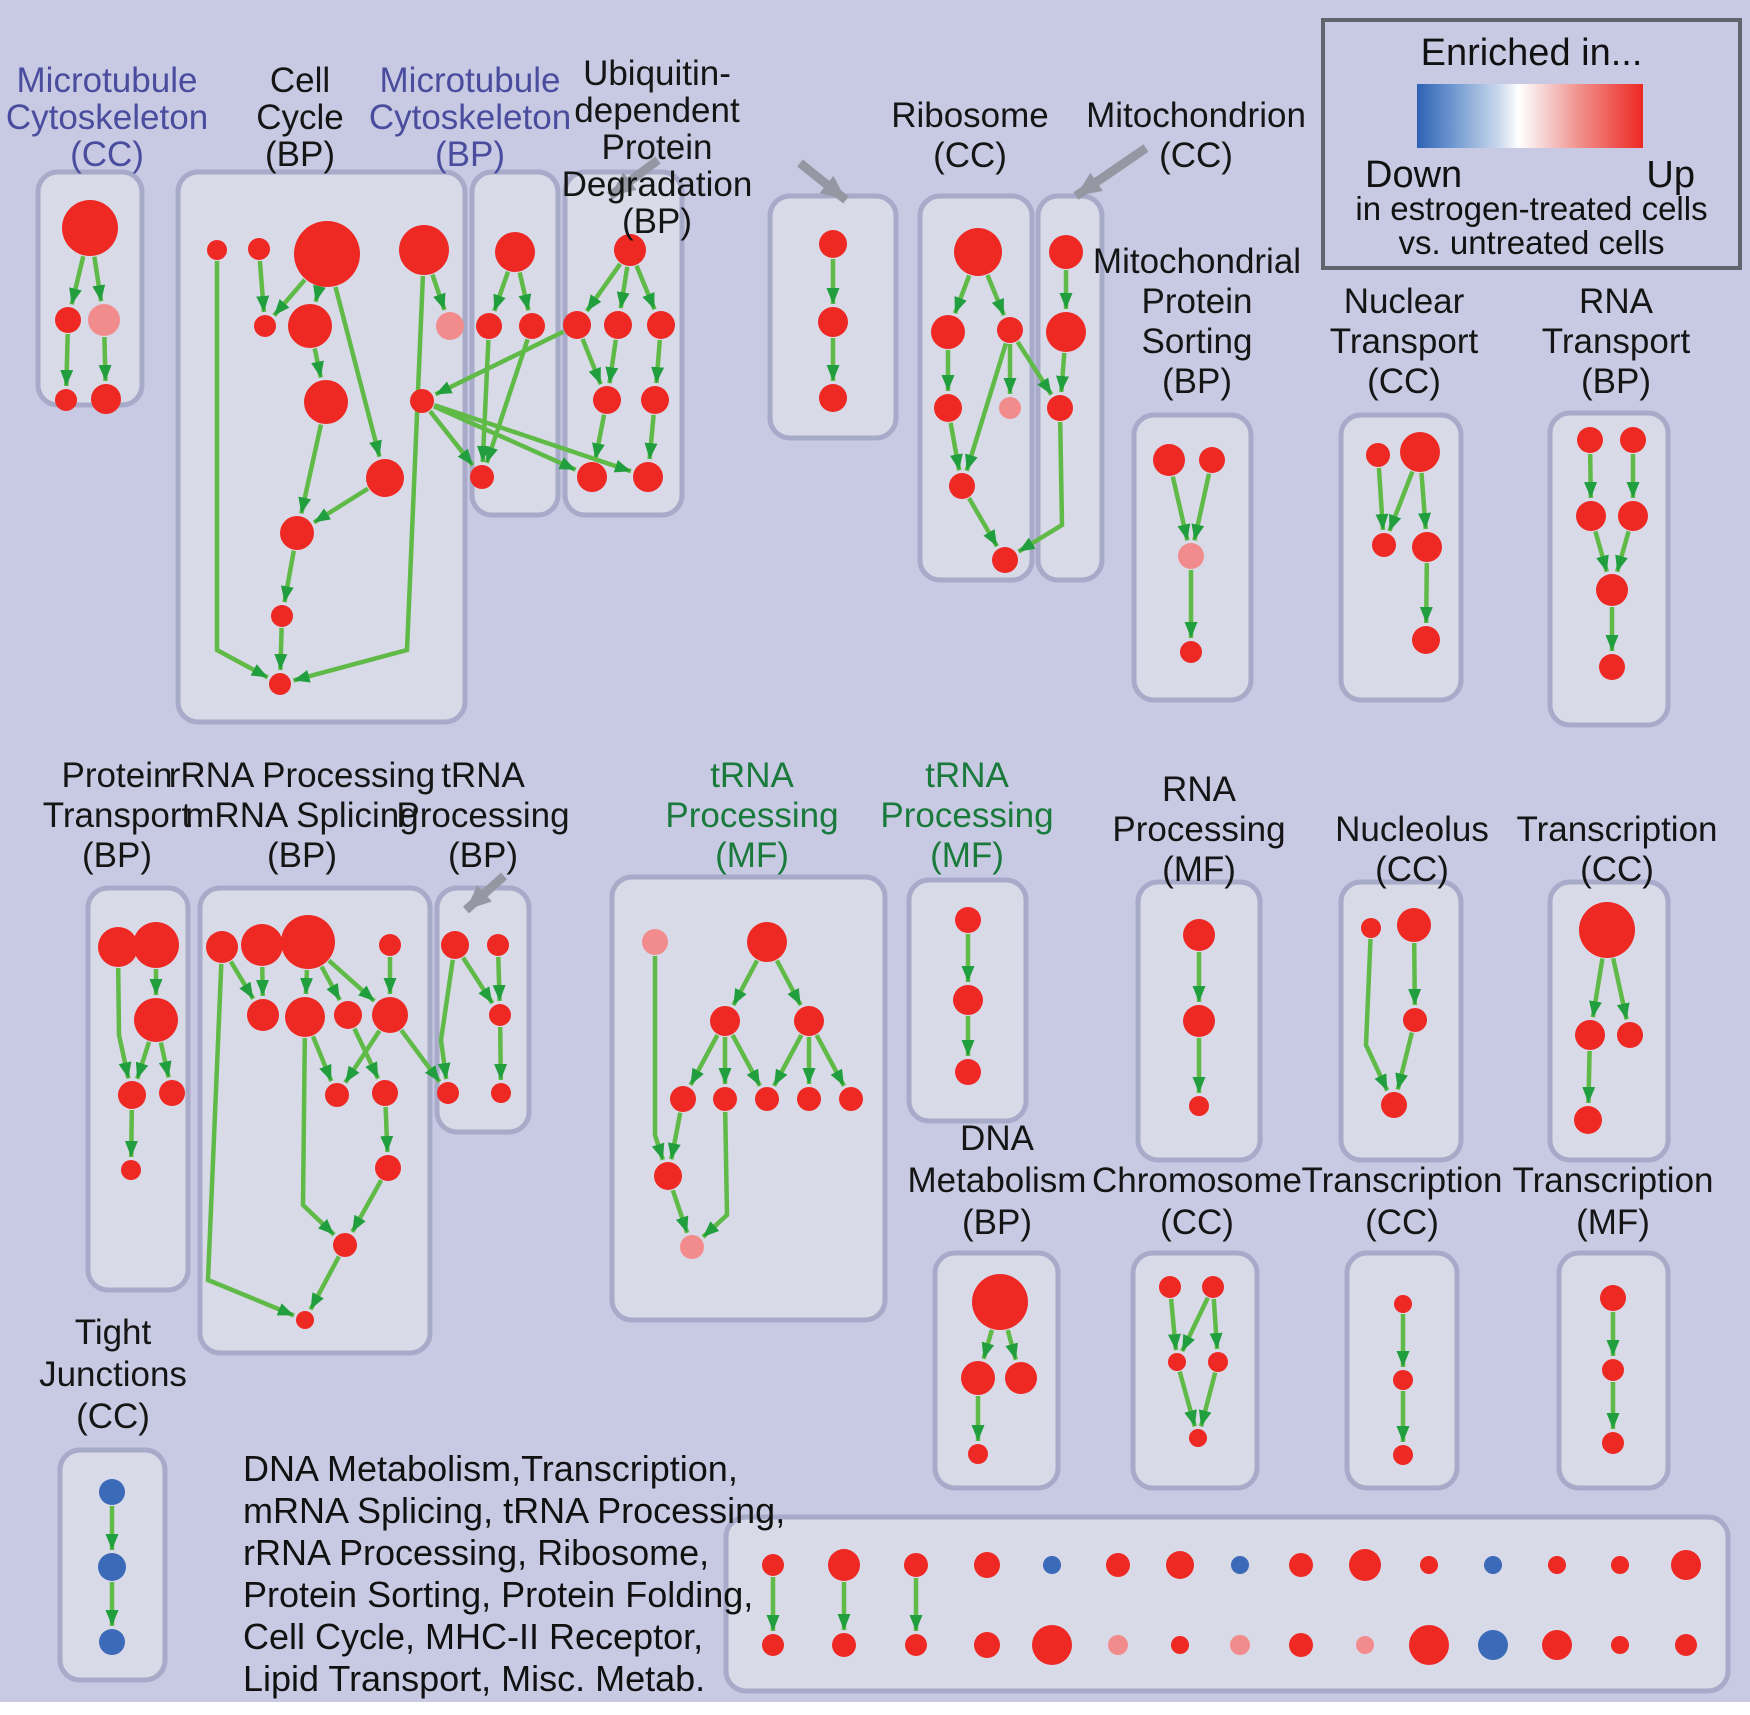  What do you see at coordinates (450, 326) in the screenshot?
I see `go-term-node-n7` at bounding box center [450, 326].